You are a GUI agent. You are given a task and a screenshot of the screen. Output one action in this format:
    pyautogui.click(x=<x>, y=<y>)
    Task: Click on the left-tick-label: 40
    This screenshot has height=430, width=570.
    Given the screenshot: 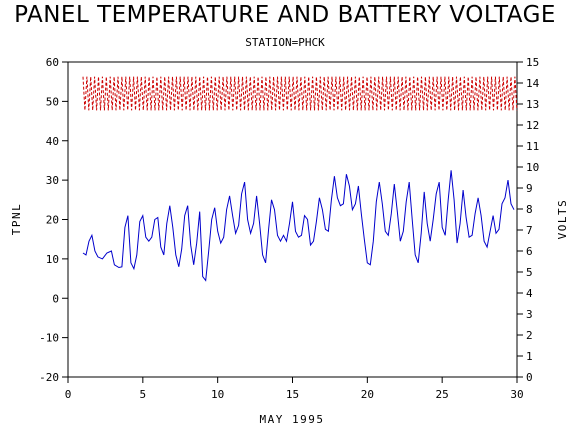 What is the action you would take?
    pyautogui.click(x=52, y=141)
    